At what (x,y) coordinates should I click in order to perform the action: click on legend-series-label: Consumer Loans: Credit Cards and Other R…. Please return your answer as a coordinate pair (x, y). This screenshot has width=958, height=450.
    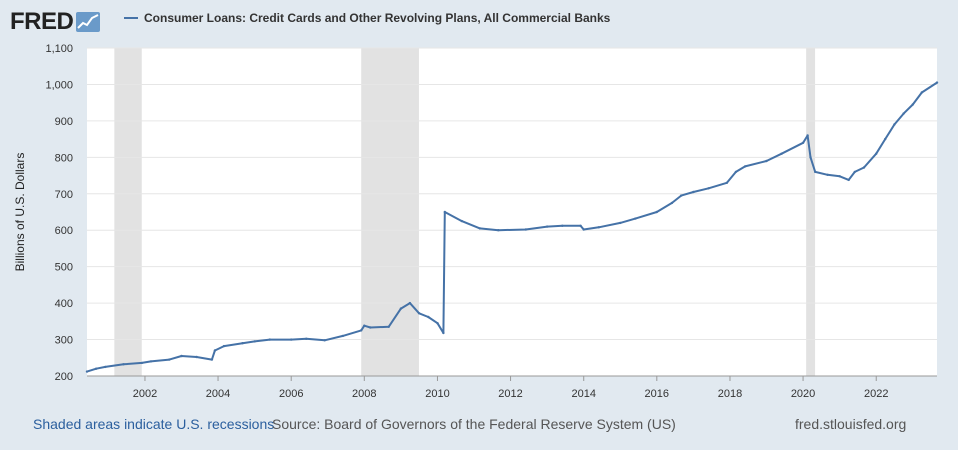
    Looking at the image, I should click on (377, 18).